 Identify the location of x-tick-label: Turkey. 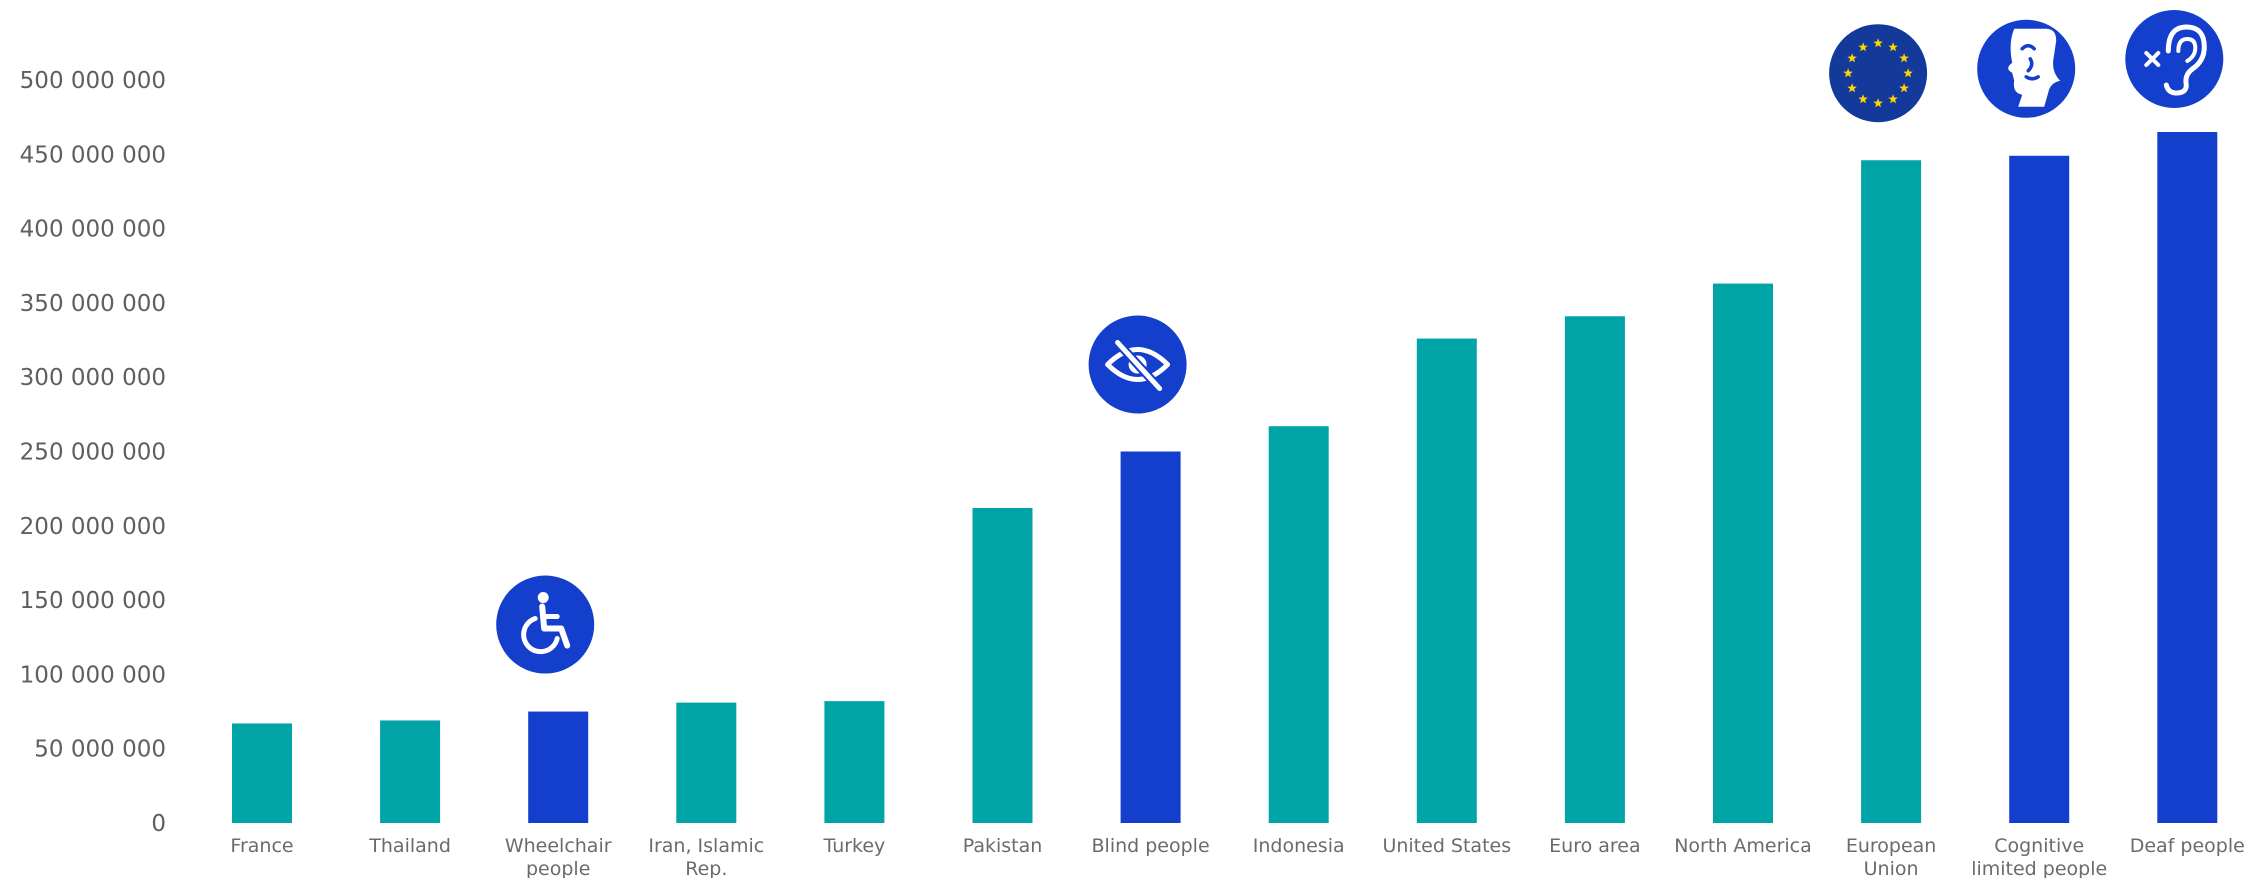
(853, 846).